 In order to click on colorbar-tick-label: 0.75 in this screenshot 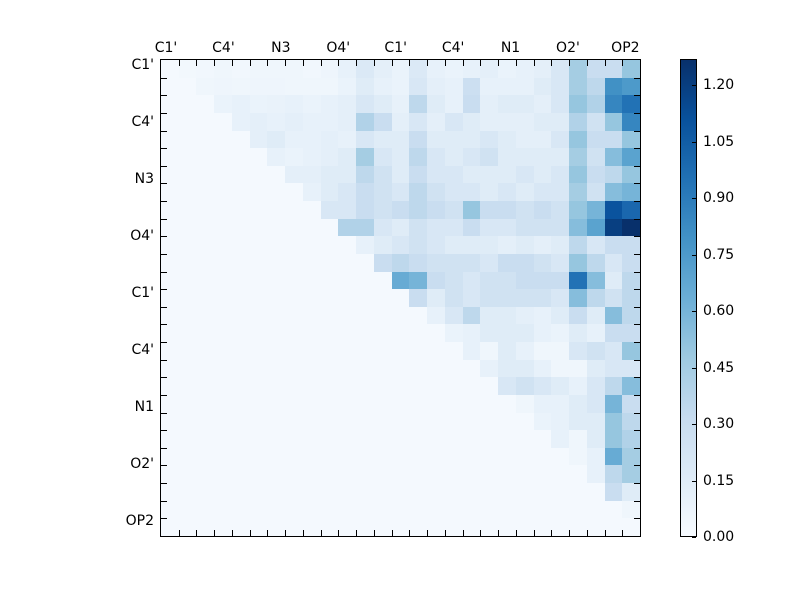, I will do `click(719, 254)`.